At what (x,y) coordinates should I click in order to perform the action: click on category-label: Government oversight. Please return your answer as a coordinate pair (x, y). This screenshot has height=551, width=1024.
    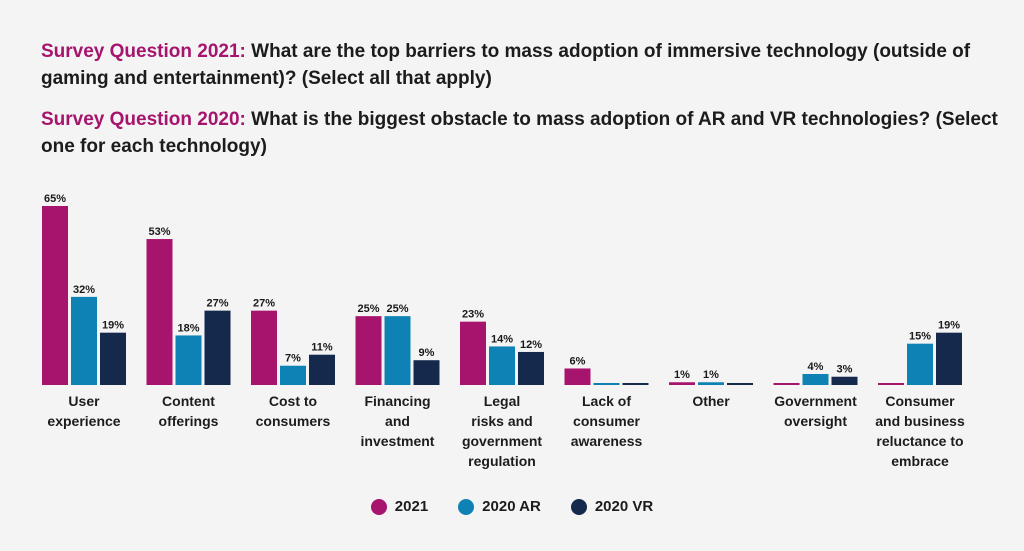
    Looking at the image, I should click on (815, 411).